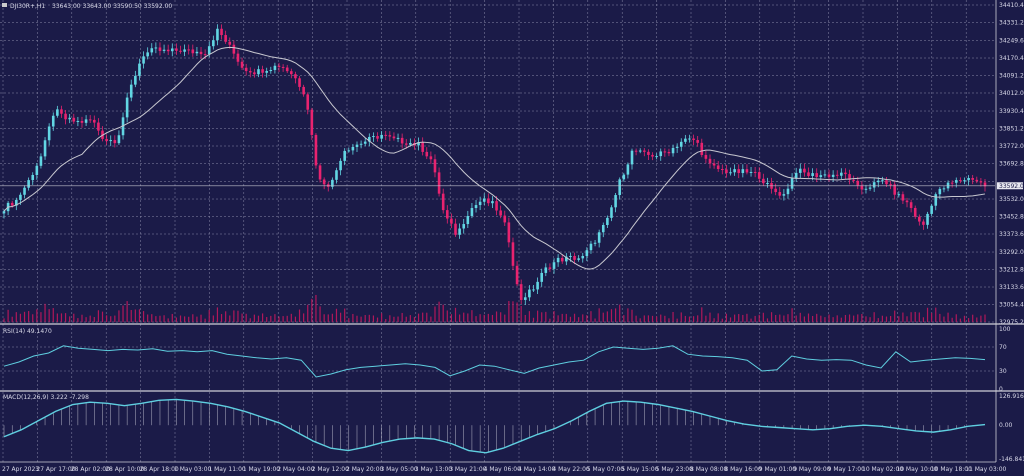 The image size is (1024, 476). I want to click on current-price-label: 33592.00, so click(1011, 186).